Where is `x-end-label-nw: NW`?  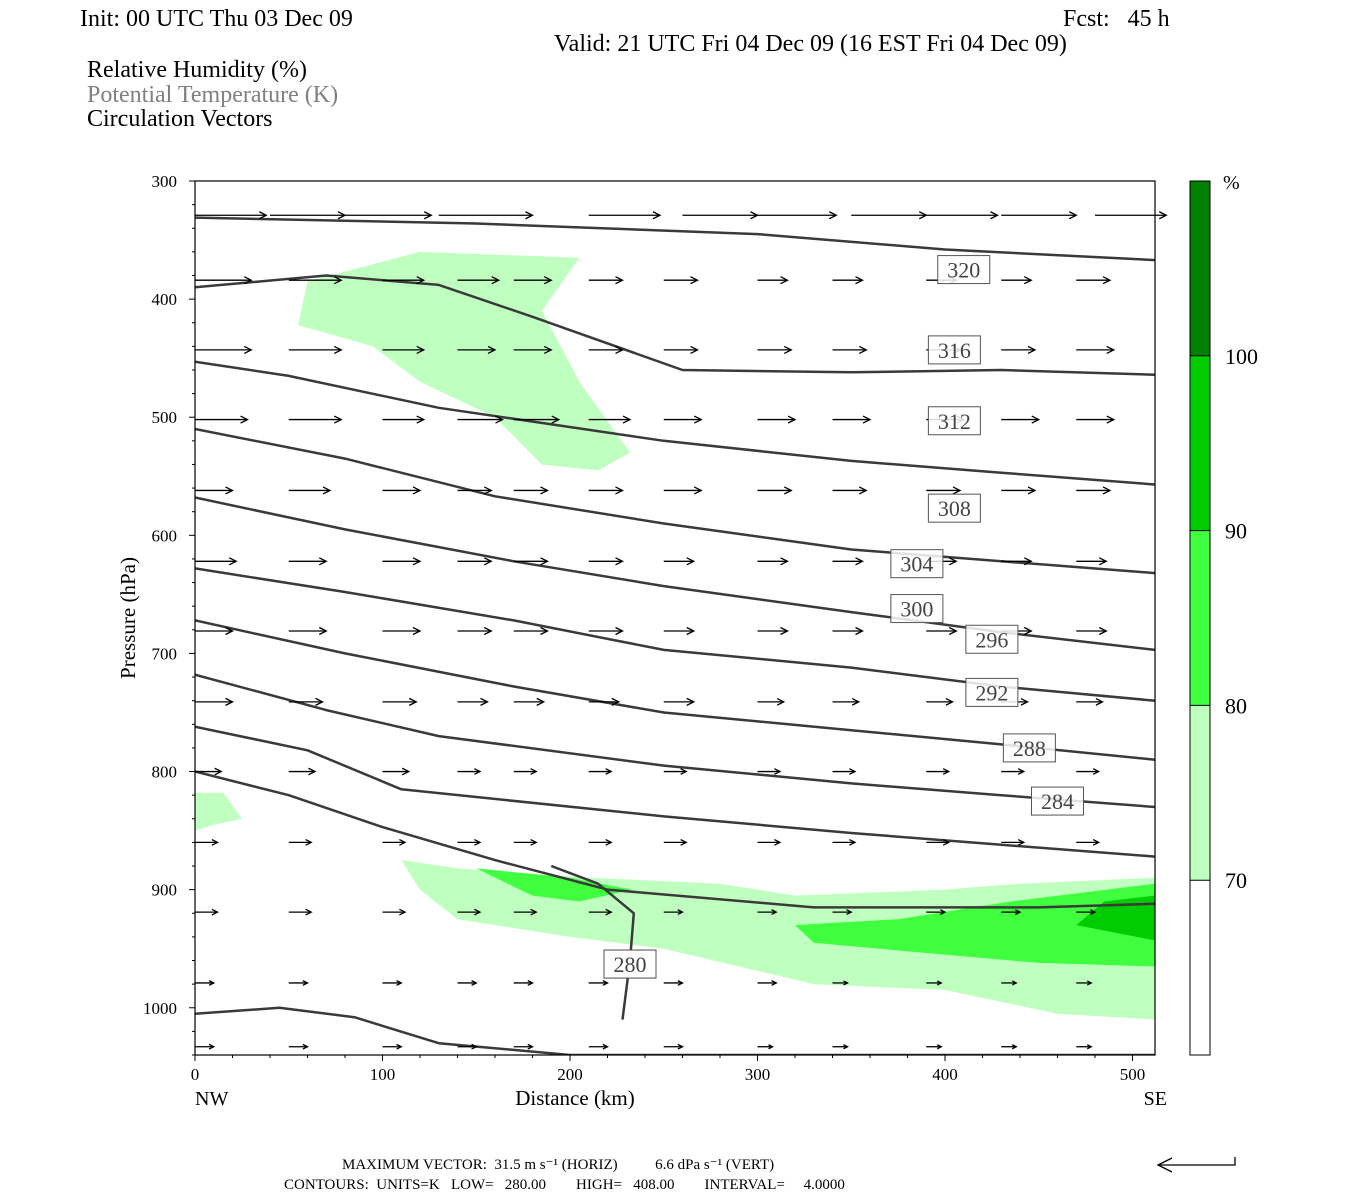 x-end-label-nw: NW is located at coordinates (211, 1099).